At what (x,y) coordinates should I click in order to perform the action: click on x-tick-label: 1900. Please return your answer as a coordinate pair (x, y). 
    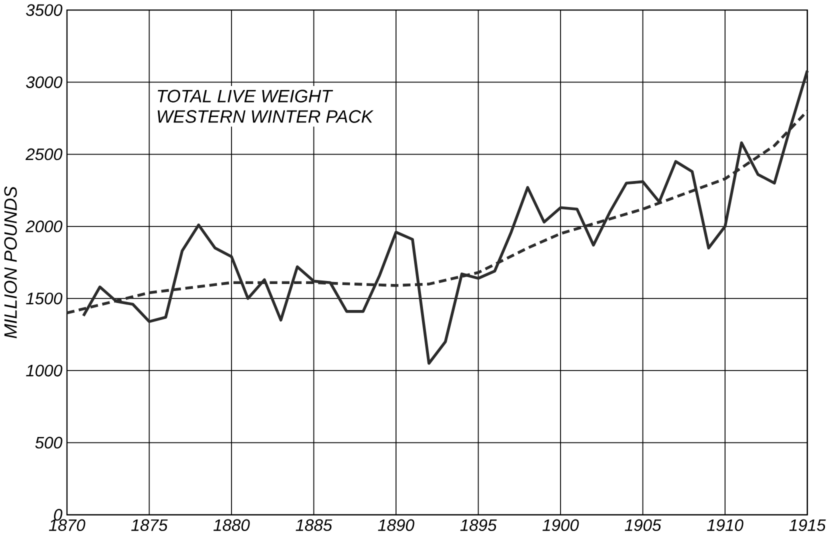
    Looking at the image, I should click on (560, 525).